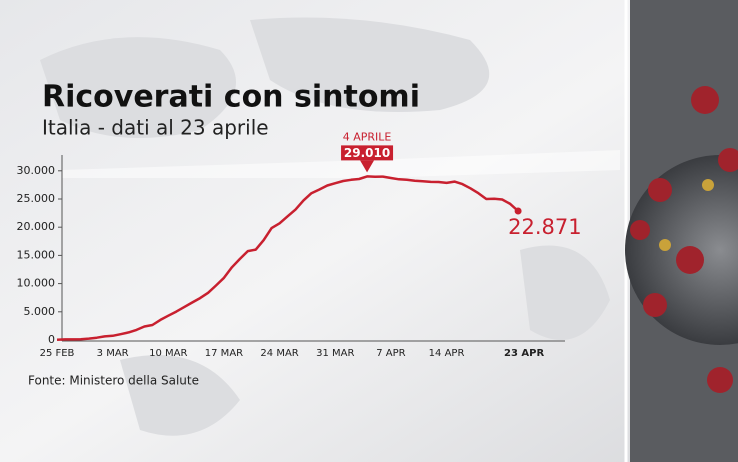 The height and width of the screenshot is (462, 738). I want to click on x-tick-label: 24 MAR, so click(279, 353).